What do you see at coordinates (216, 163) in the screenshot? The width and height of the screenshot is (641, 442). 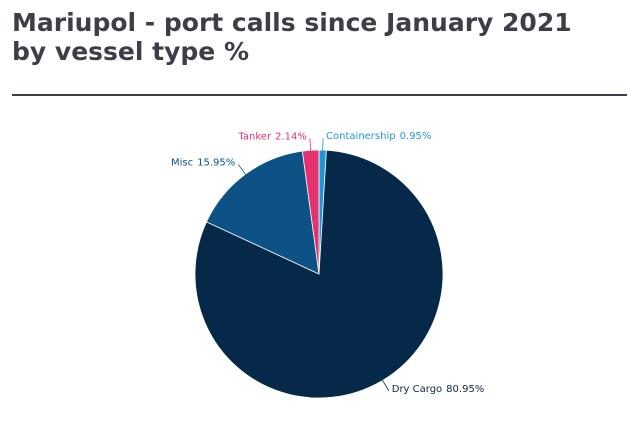 I see `label-value: 15.95%` at bounding box center [216, 163].